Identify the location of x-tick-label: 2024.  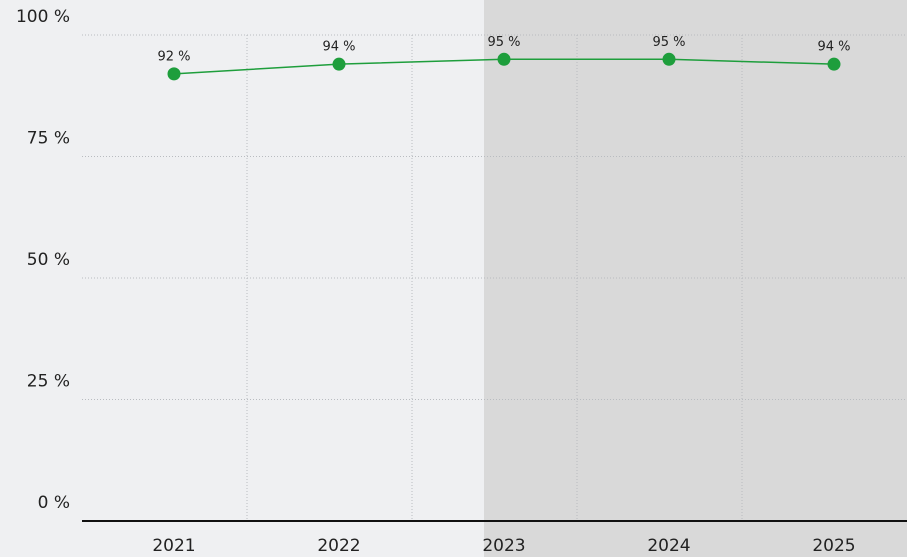
(668, 546).